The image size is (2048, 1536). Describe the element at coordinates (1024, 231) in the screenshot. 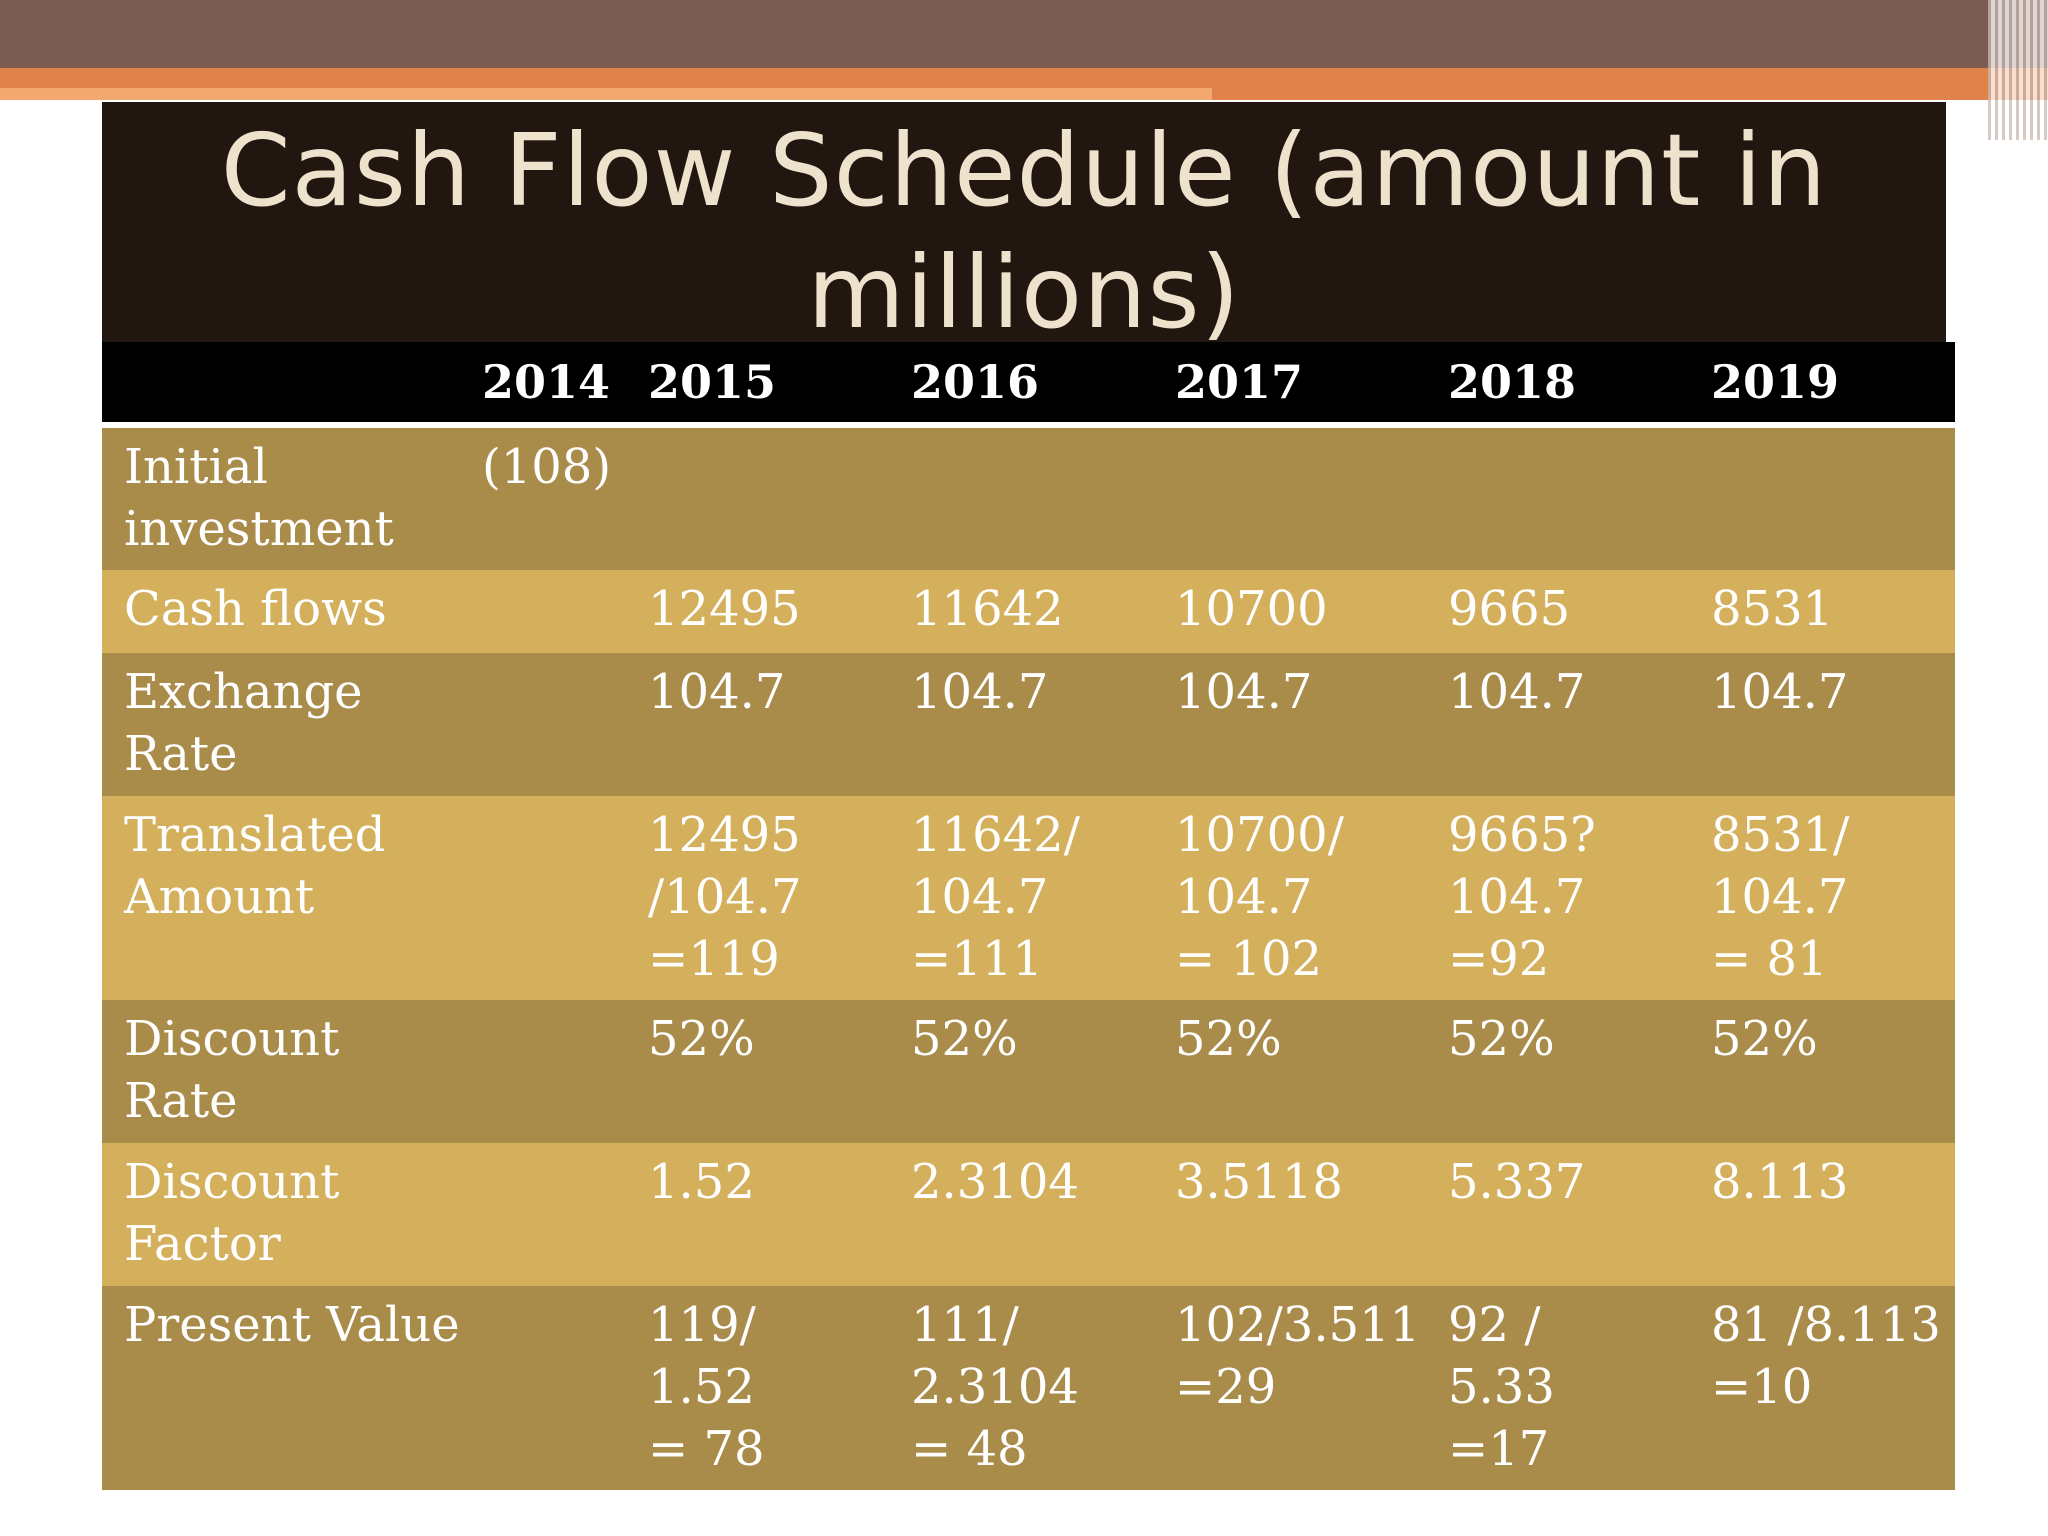

I see `slide-title: Cash Flow Schedule (amount in millions)` at that location.